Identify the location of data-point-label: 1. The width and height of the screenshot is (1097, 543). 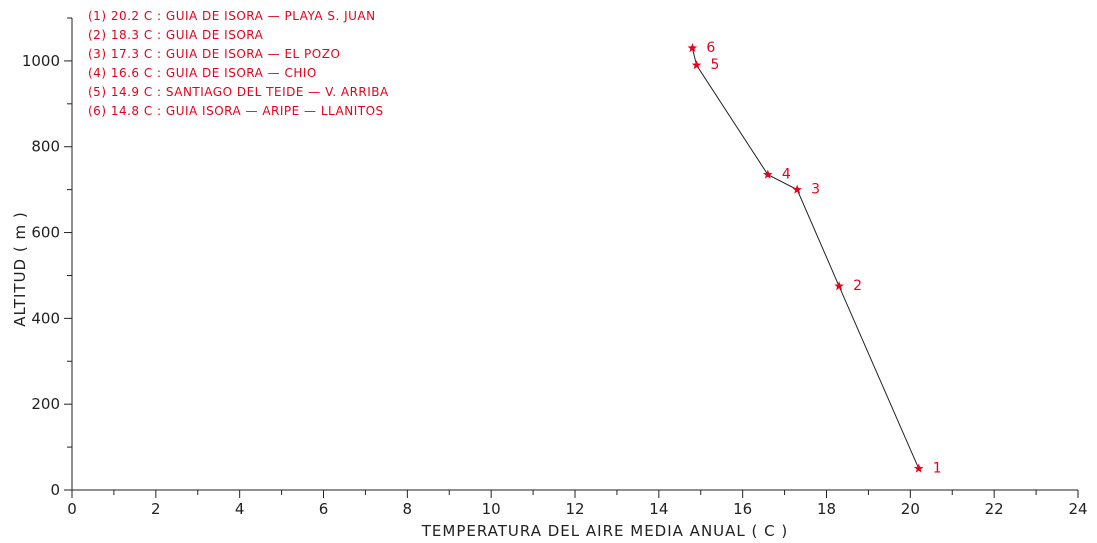
(937, 469).